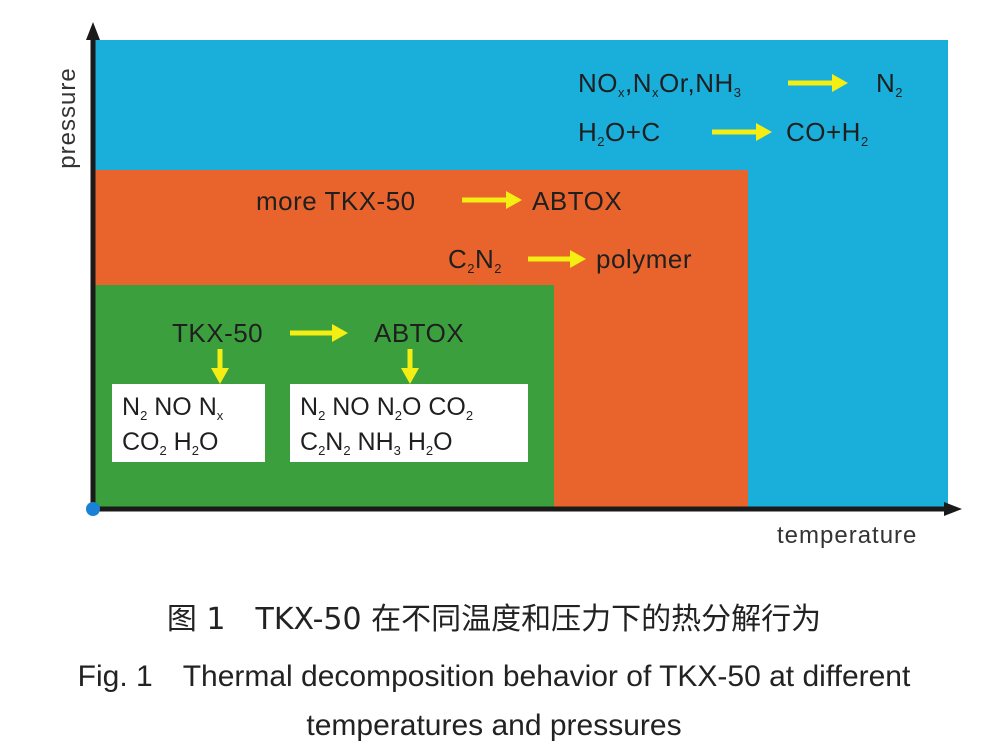  What do you see at coordinates (494, 725) in the screenshot?
I see `caption-english-line-2: temperatures and pressures` at bounding box center [494, 725].